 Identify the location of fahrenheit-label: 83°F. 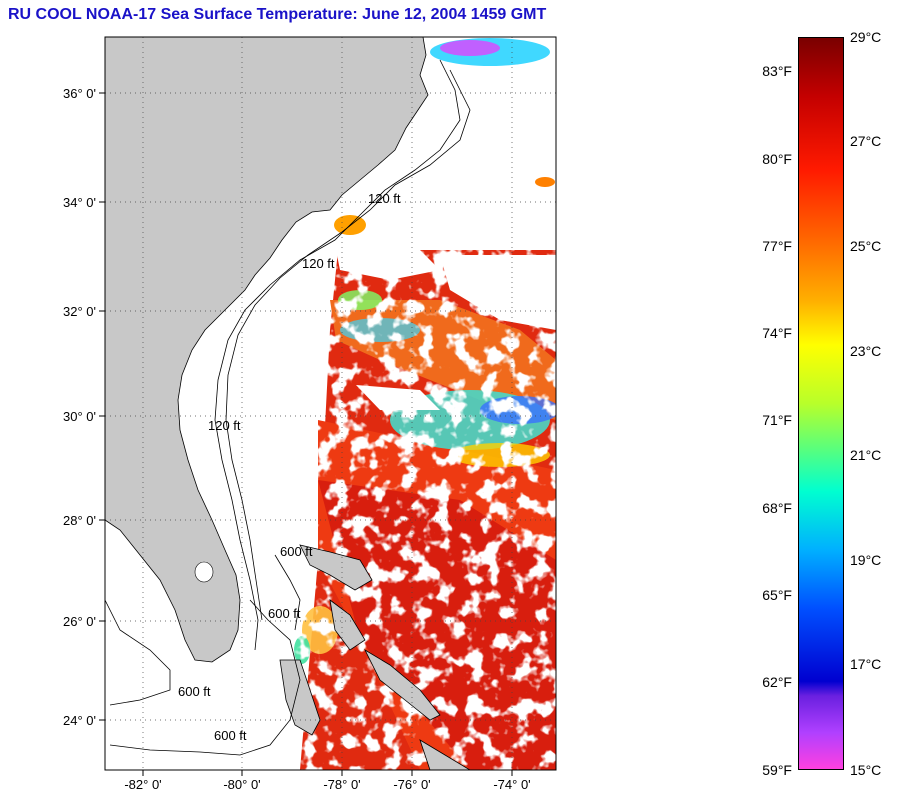
(777, 71).